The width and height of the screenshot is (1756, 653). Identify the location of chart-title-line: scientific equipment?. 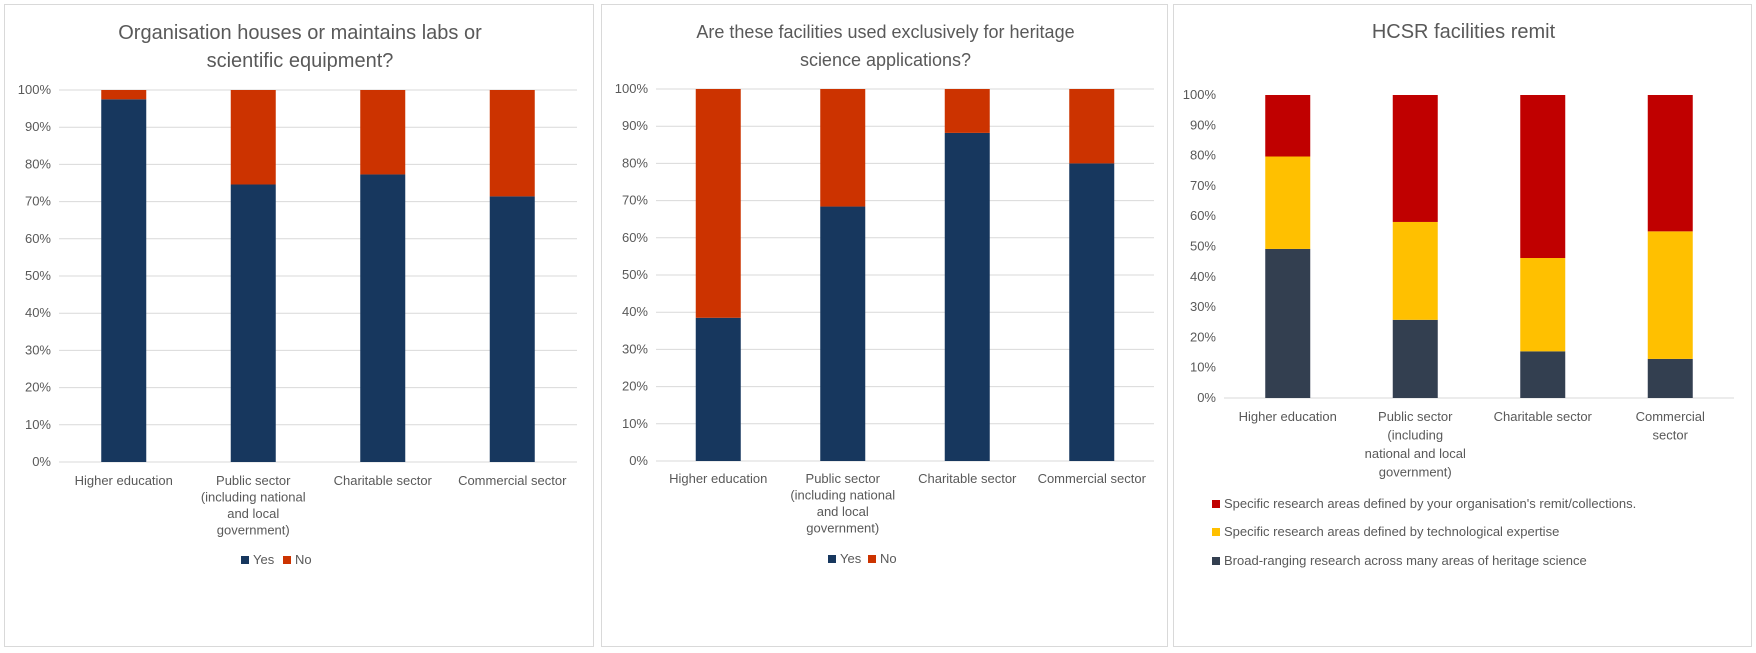
(300, 61).